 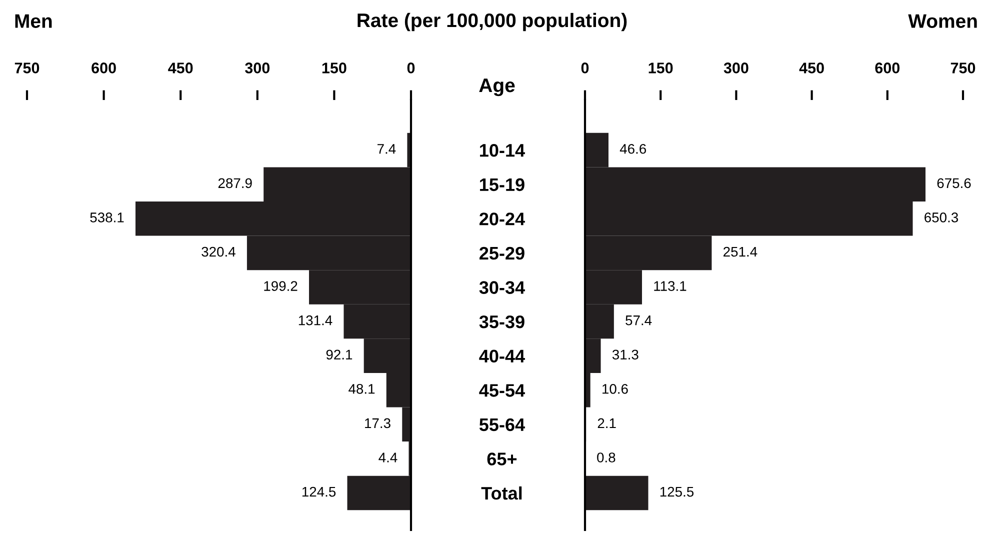 I want to click on data-label: 125.5, so click(x=677, y=491).